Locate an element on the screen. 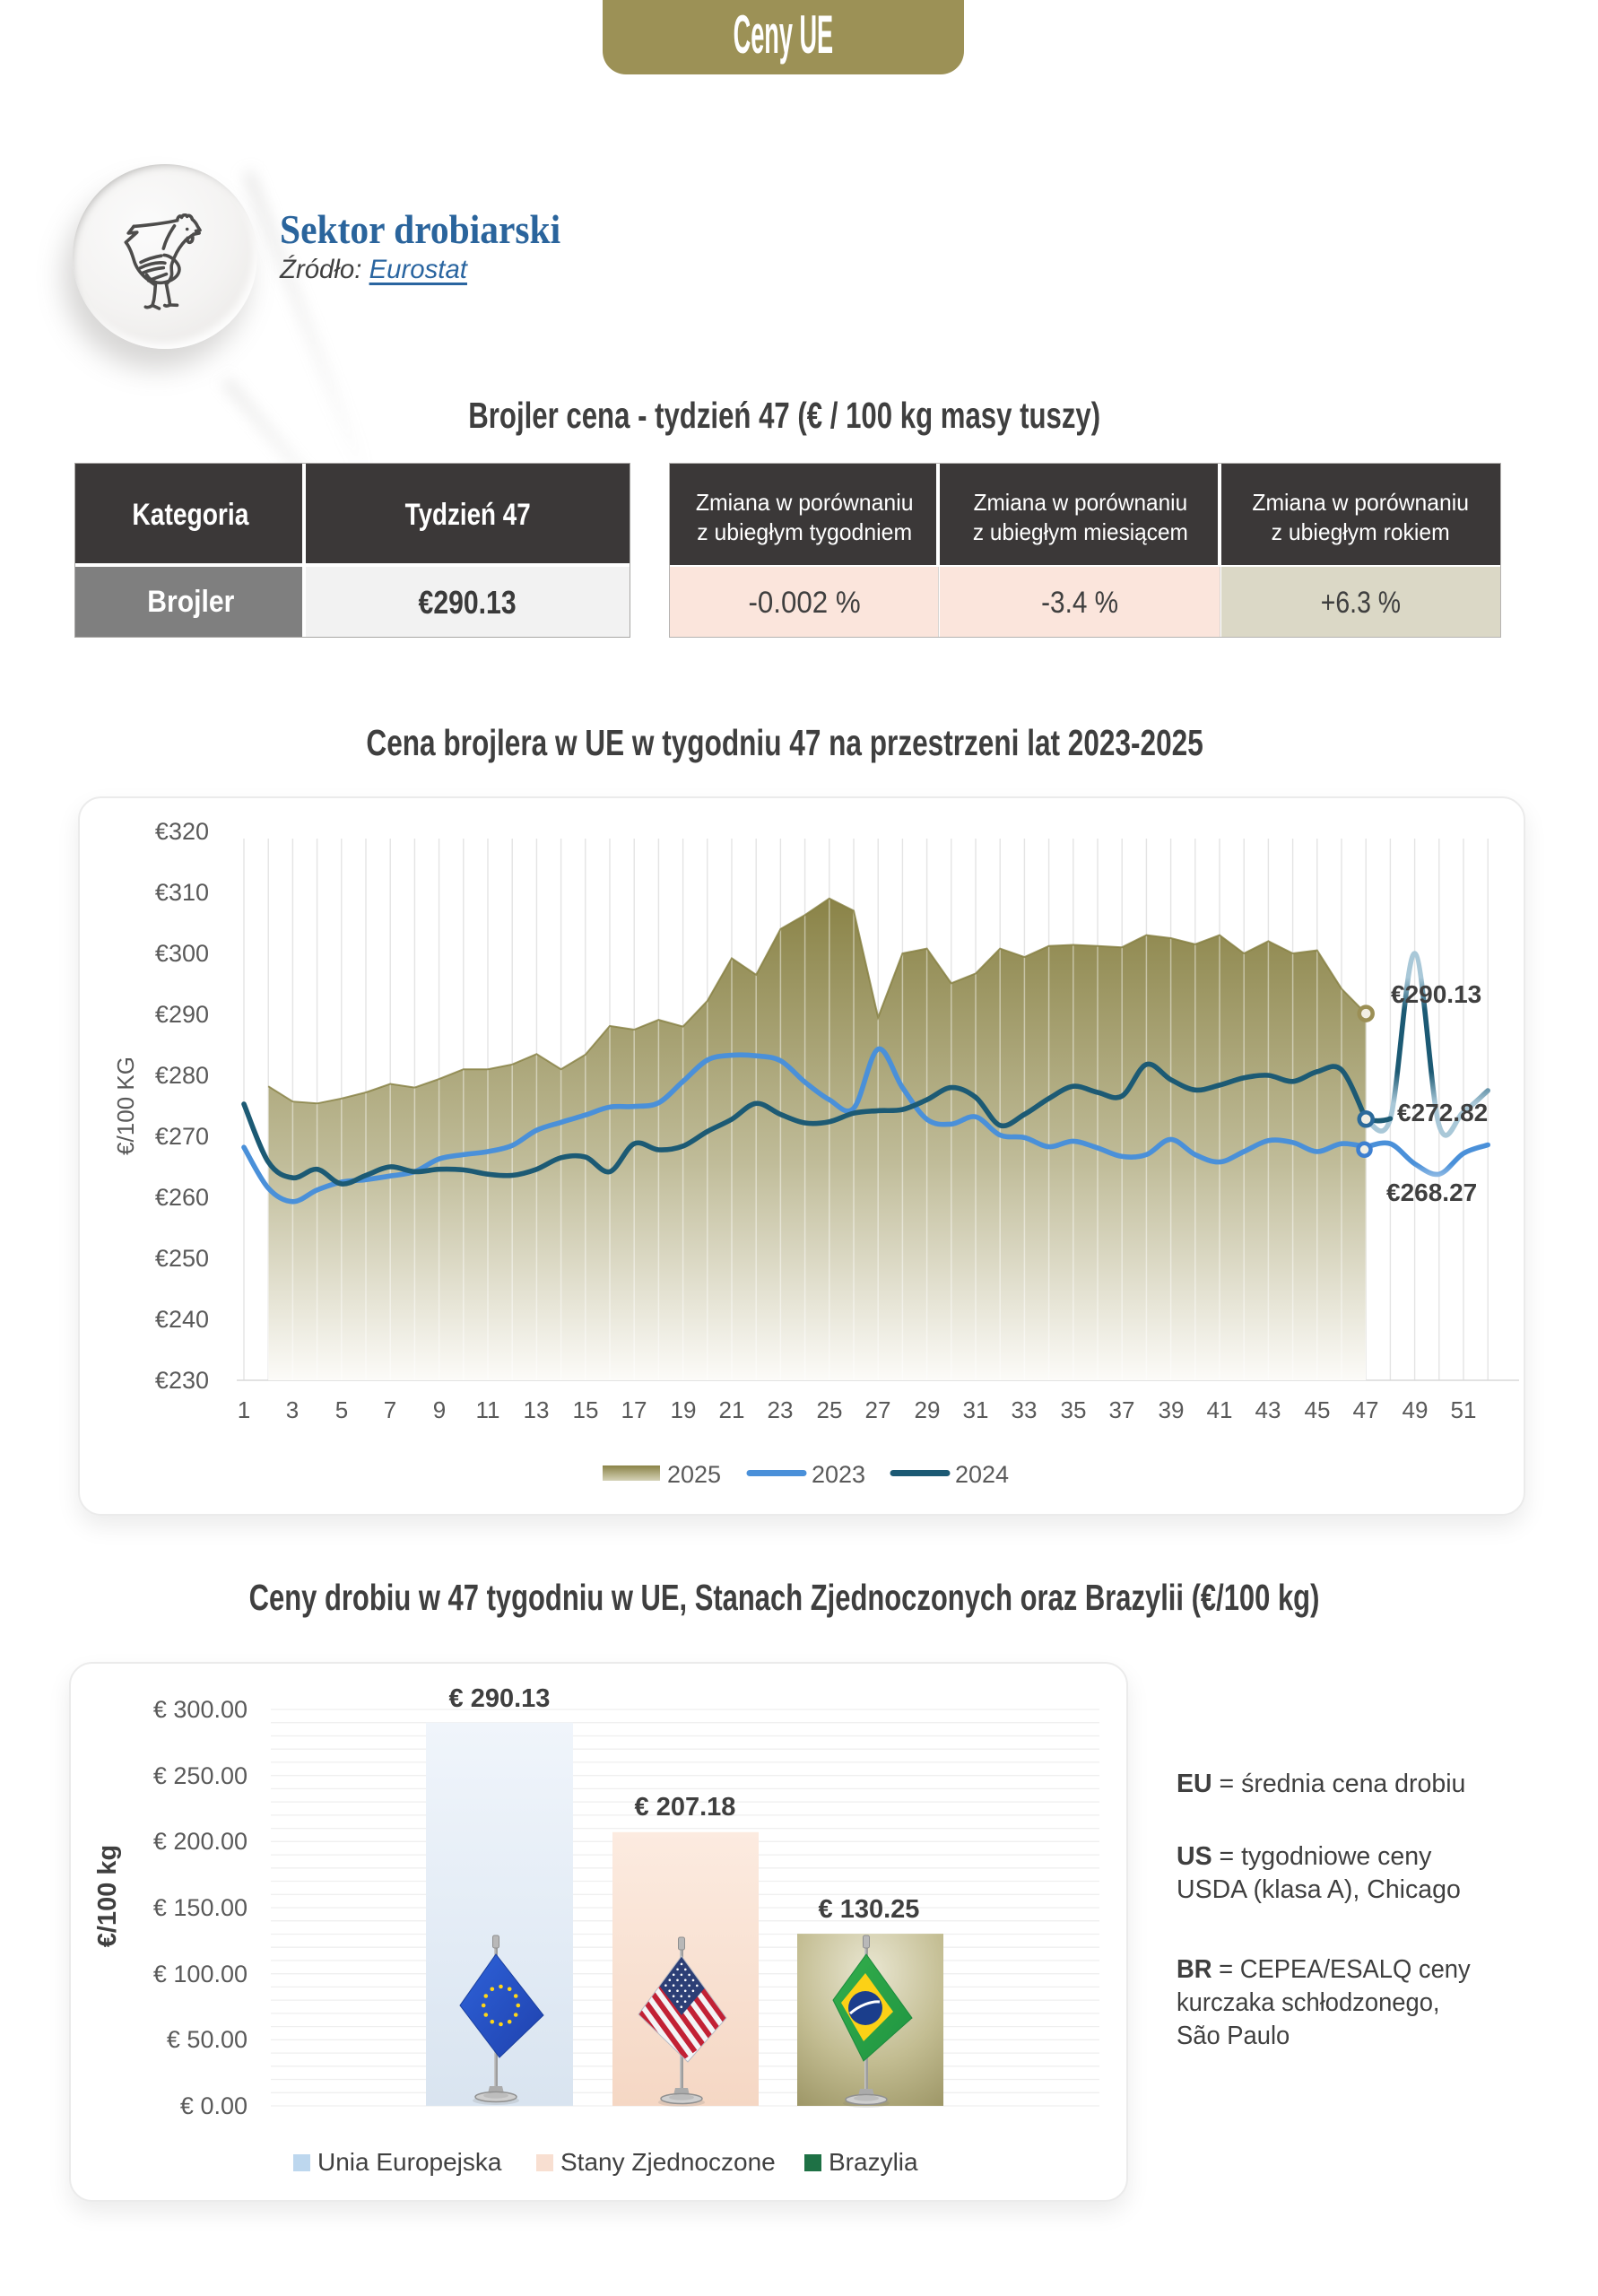  svg-text: 9 is located at coordinates (439, 1409).